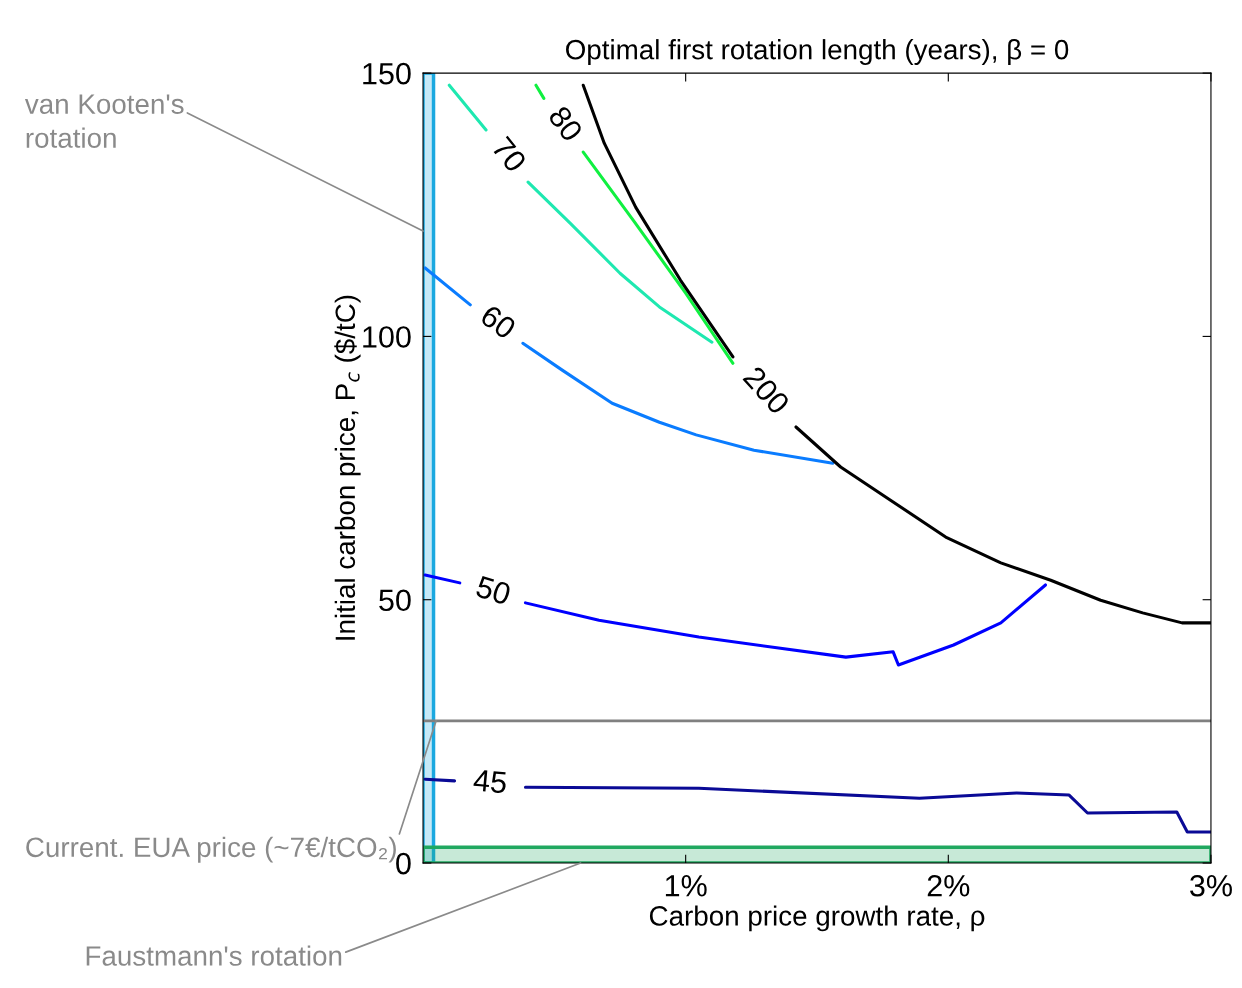 This screenshot has height=988, width=1242. What do you see at coordinates (403, 863) in the screenshot?
I see `y-tick-label: 0` at bounding box center [403, 863].